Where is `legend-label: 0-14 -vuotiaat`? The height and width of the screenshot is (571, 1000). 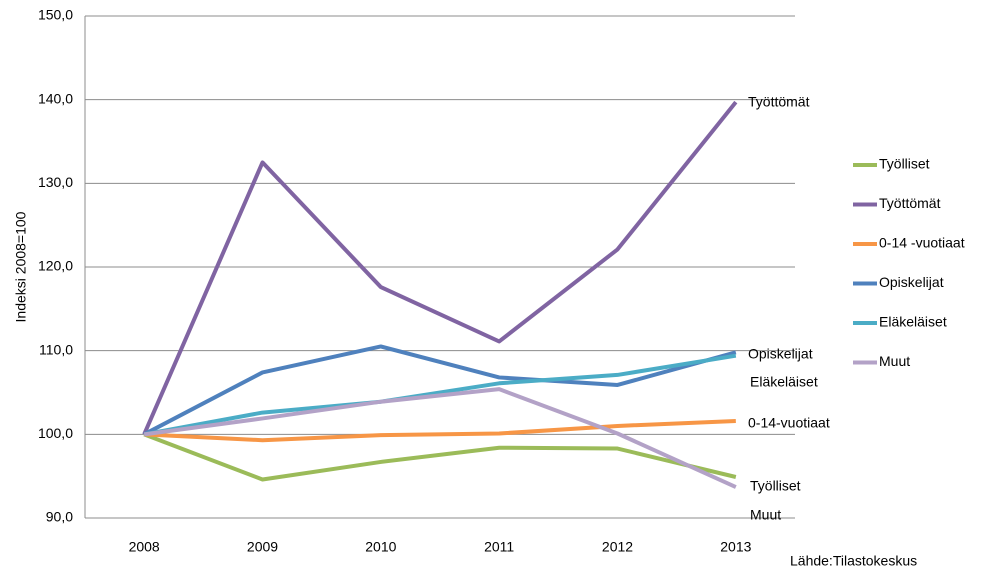
legend-label: 0-14 -vuotiaat is located at coordinates (922, 243).